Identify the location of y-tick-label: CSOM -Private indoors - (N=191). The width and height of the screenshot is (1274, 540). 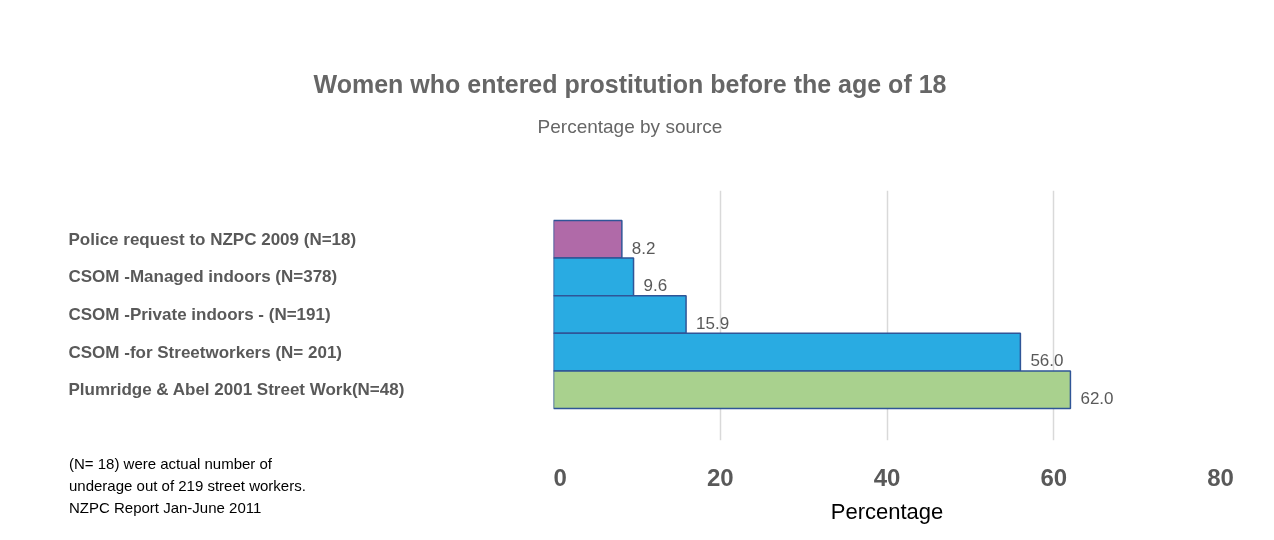
(199, 314).